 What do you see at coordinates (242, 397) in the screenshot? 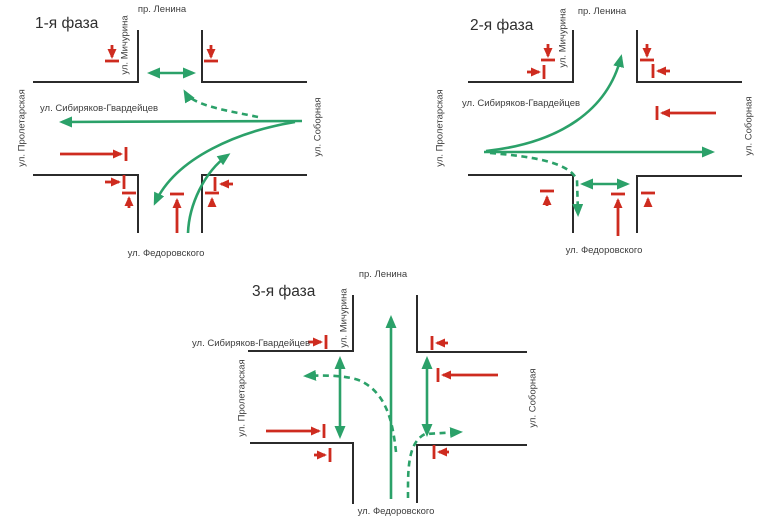
I see `p3-street-proletarskaya: ул. Пролетарская` at bounding box center [242, 397].